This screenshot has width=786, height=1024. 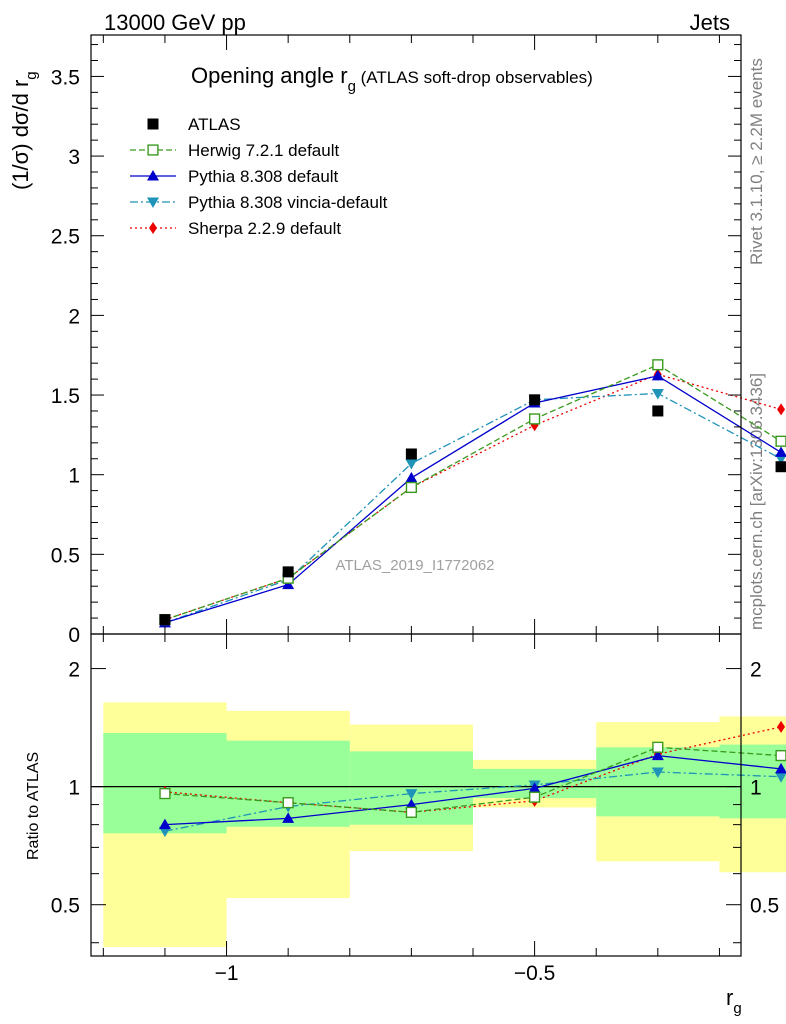 I want to click on x-axis-label: rg, so click(x=734, y=1001).